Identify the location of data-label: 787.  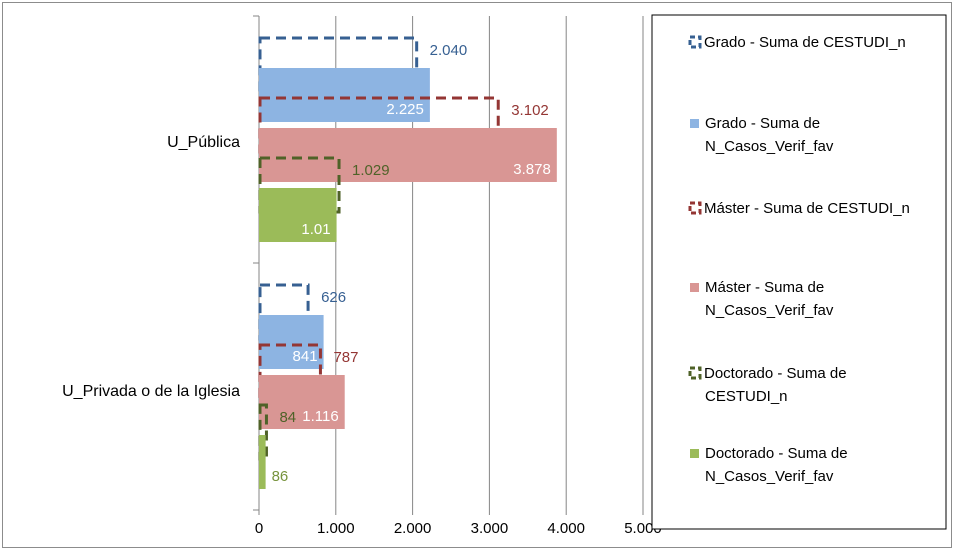
(345, 357).